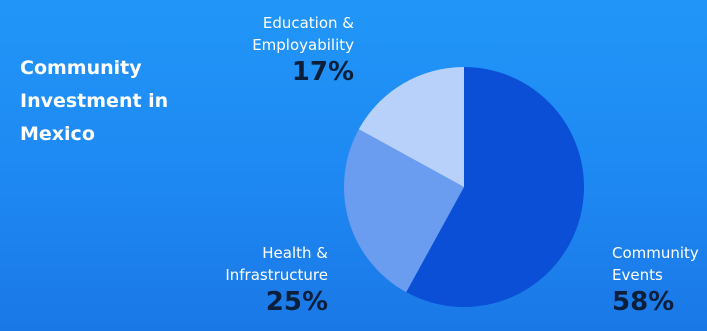 This screenshot has width=707, height=331. I want to click on slice-percent: 58%, so click(655, 302).